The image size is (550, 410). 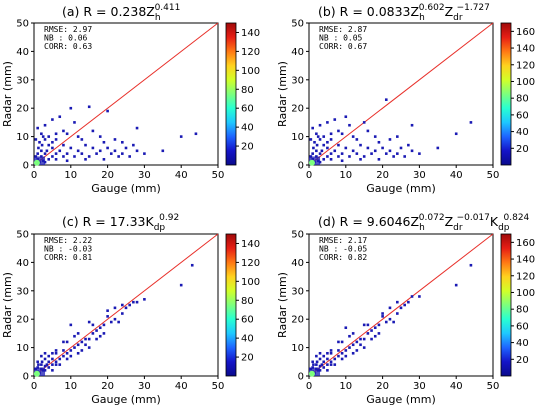 What do you see at coordinates (218, 386) in the screenshot?
I see `x-tick-label: 50` at bounding box center [218, 386].